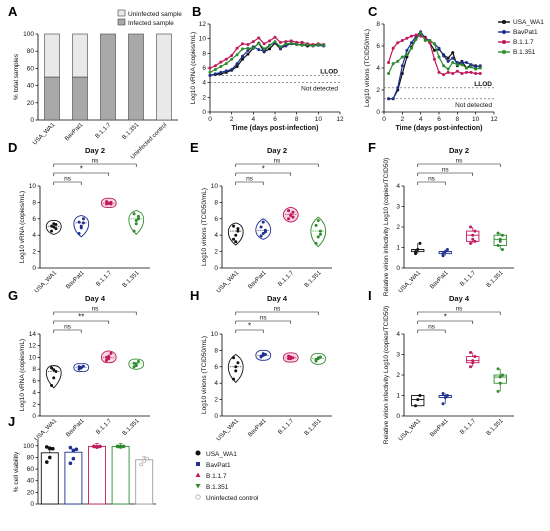 The height and width of the screenshot is (531, 550). Describe the element at coordinates (80, 98) in the screenshot. I see `bar-infected` at that location.